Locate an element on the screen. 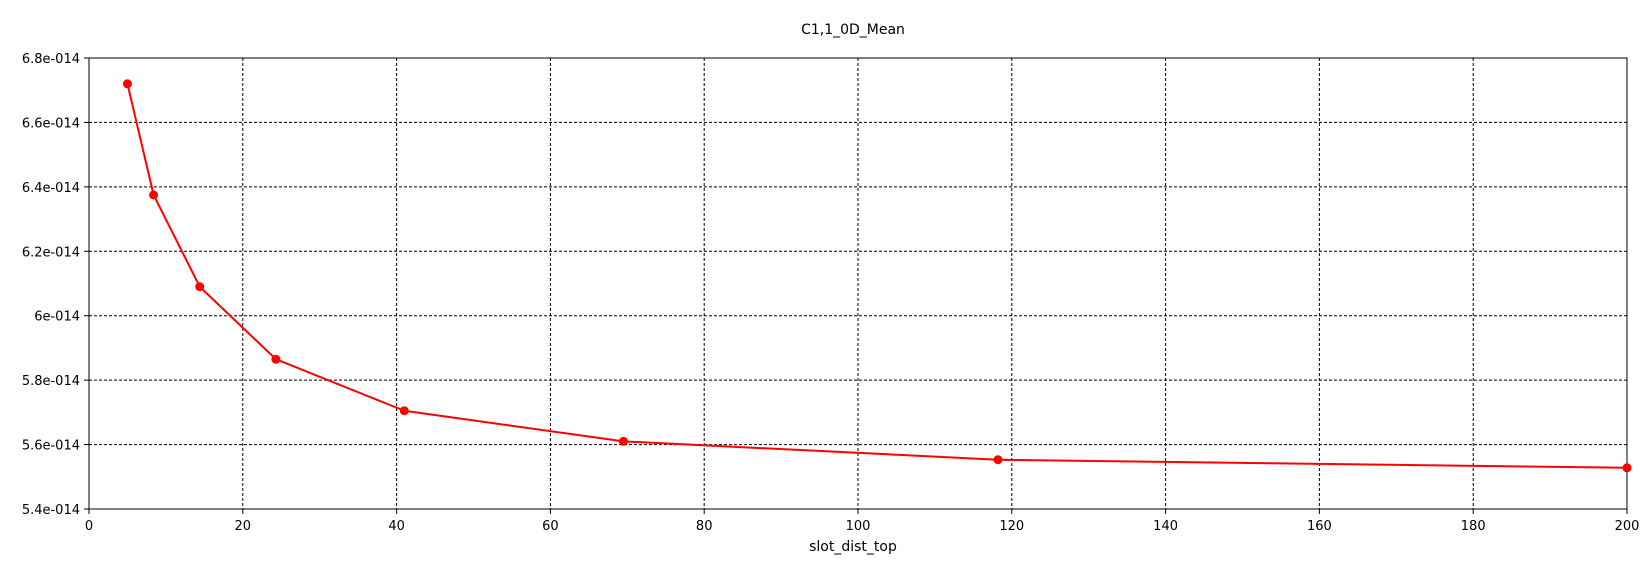 The image size is (1652, 561). y-tick-label: 6.8e-014 is located at coordinates (51, 59).